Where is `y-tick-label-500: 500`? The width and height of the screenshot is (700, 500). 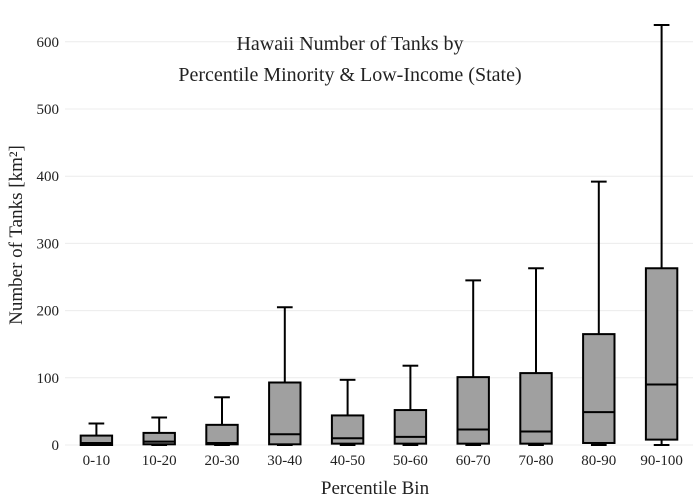
y-tick-label-500: 500 is located at coordinates (48, 110).